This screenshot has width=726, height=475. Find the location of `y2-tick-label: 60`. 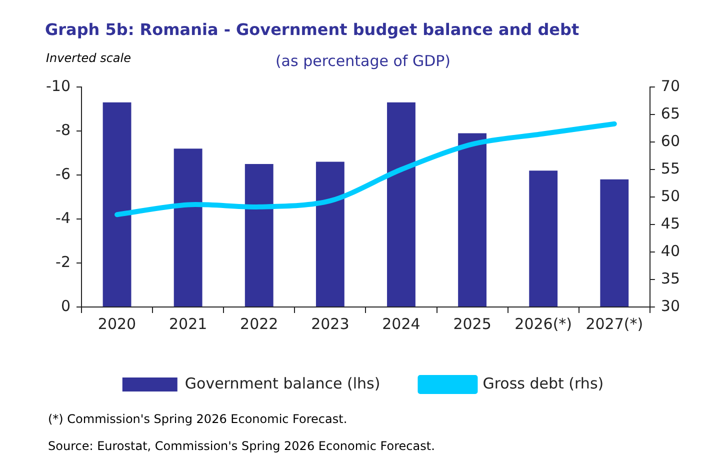

y2-tick-label: 60 is located at coordinates (670, 141).